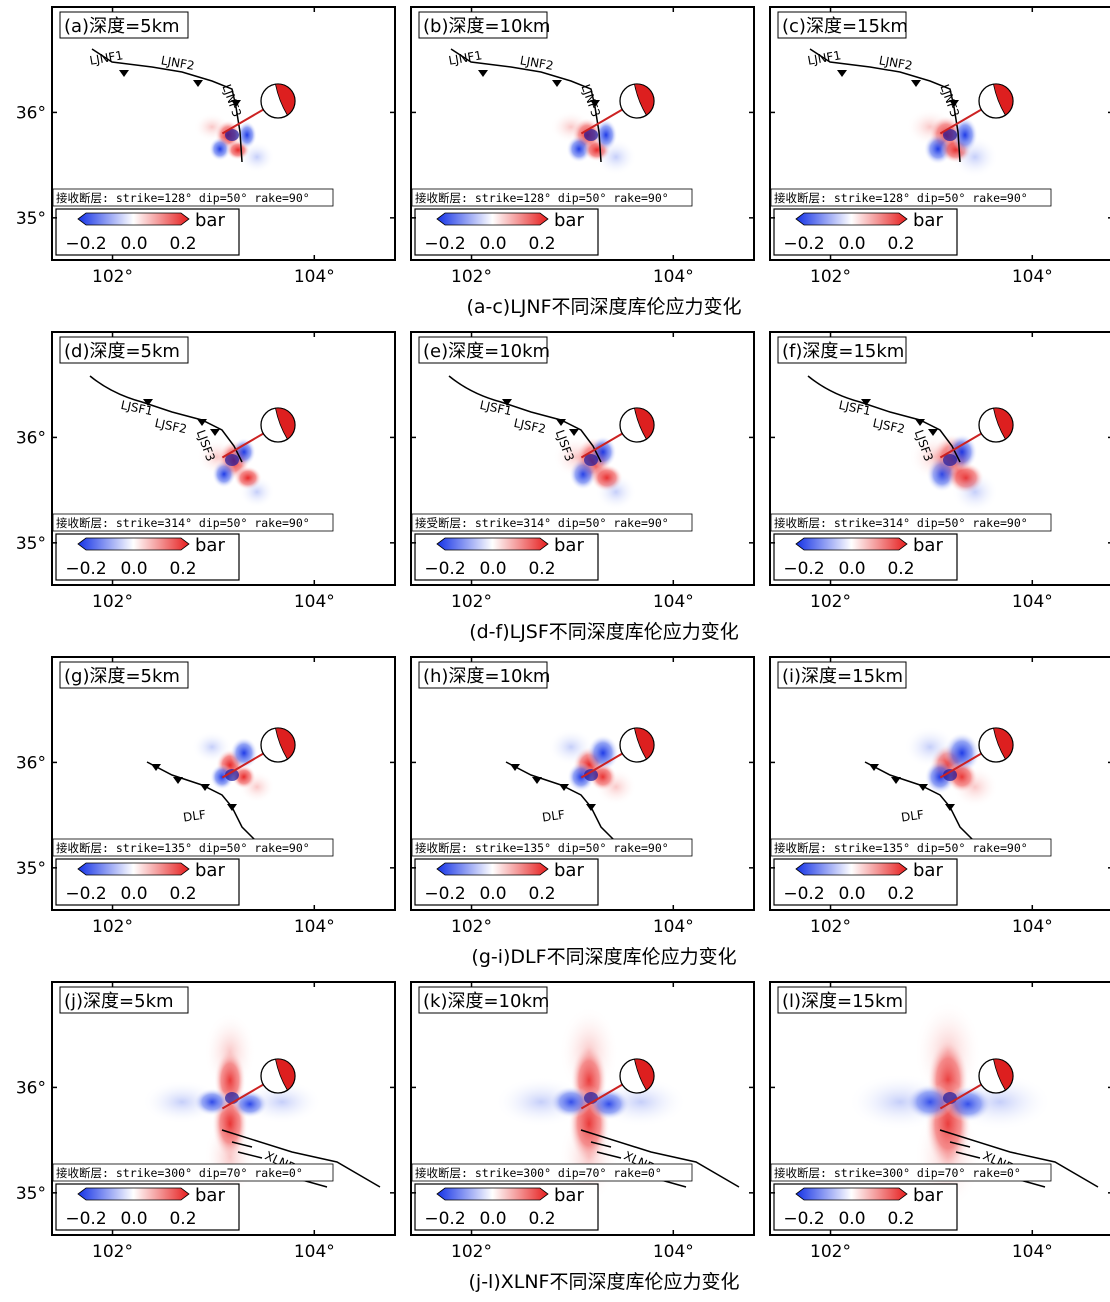  What do you see at coordinates (31, 1088) in the screenshot?
I see `latitude-label: 36°` at bounding box center [31, 1088].